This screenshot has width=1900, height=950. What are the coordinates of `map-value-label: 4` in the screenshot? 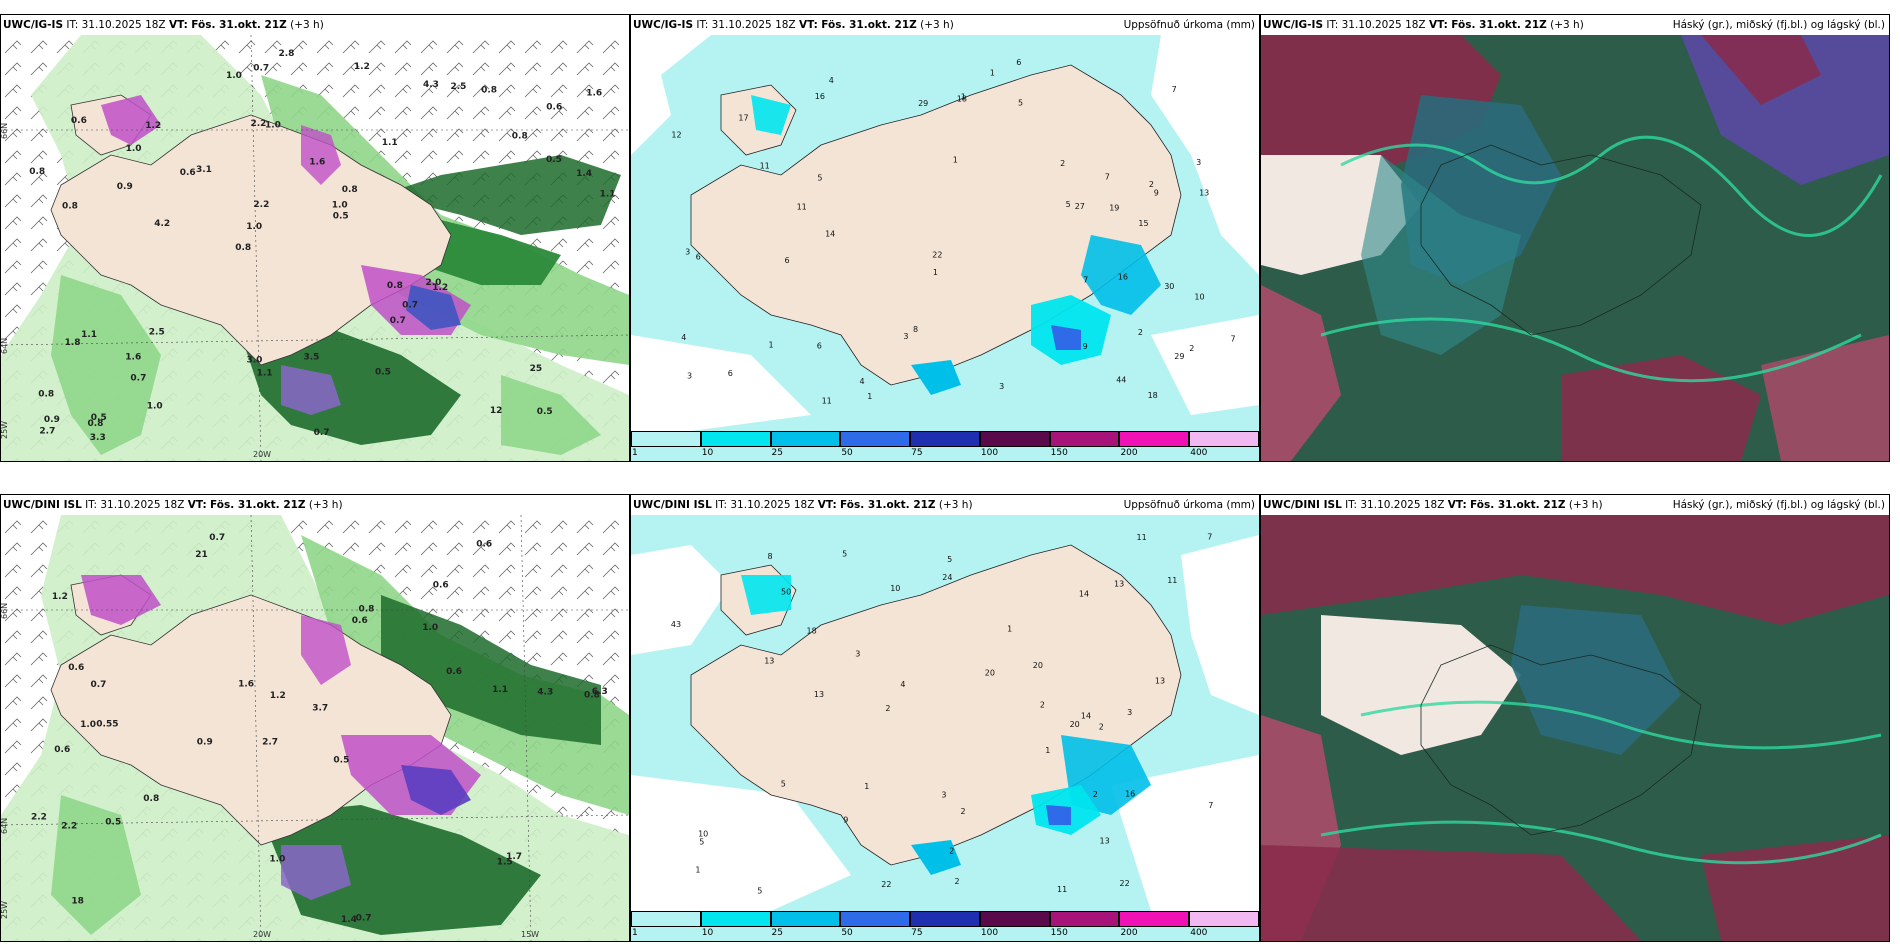 It's located at (902, 684).